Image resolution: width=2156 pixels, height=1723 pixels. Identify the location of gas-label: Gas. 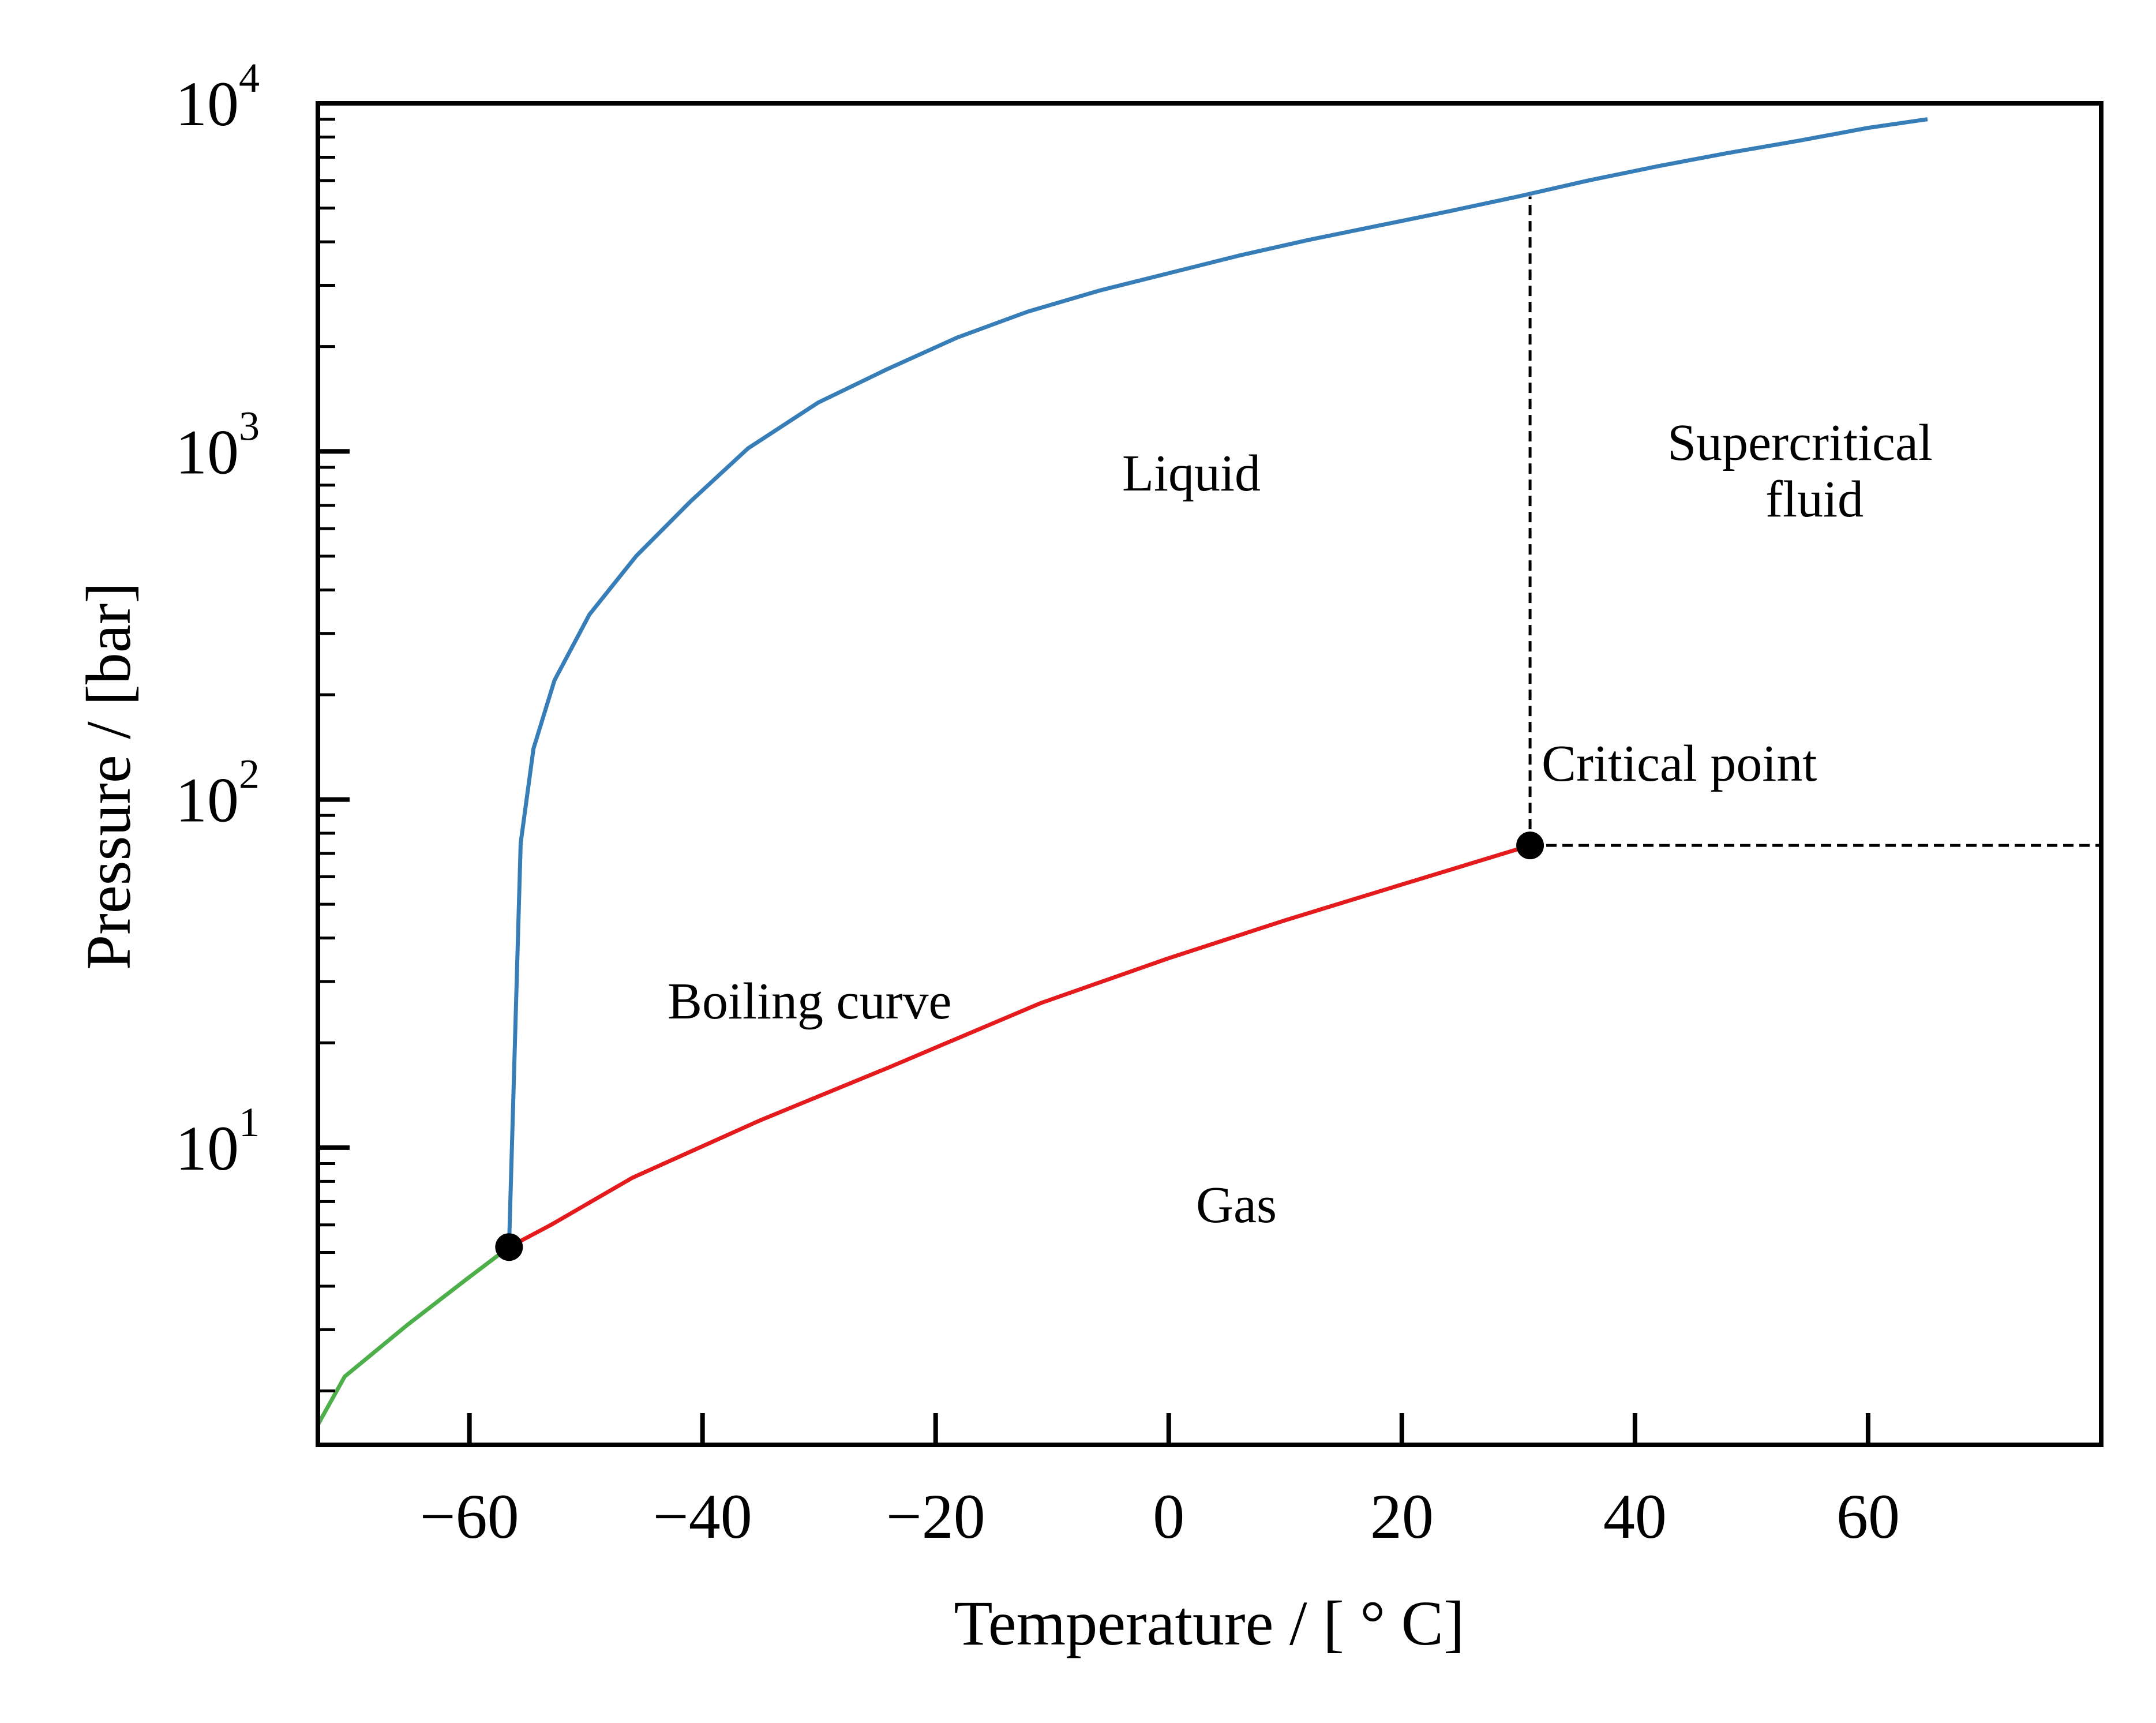
(1236, 1205).